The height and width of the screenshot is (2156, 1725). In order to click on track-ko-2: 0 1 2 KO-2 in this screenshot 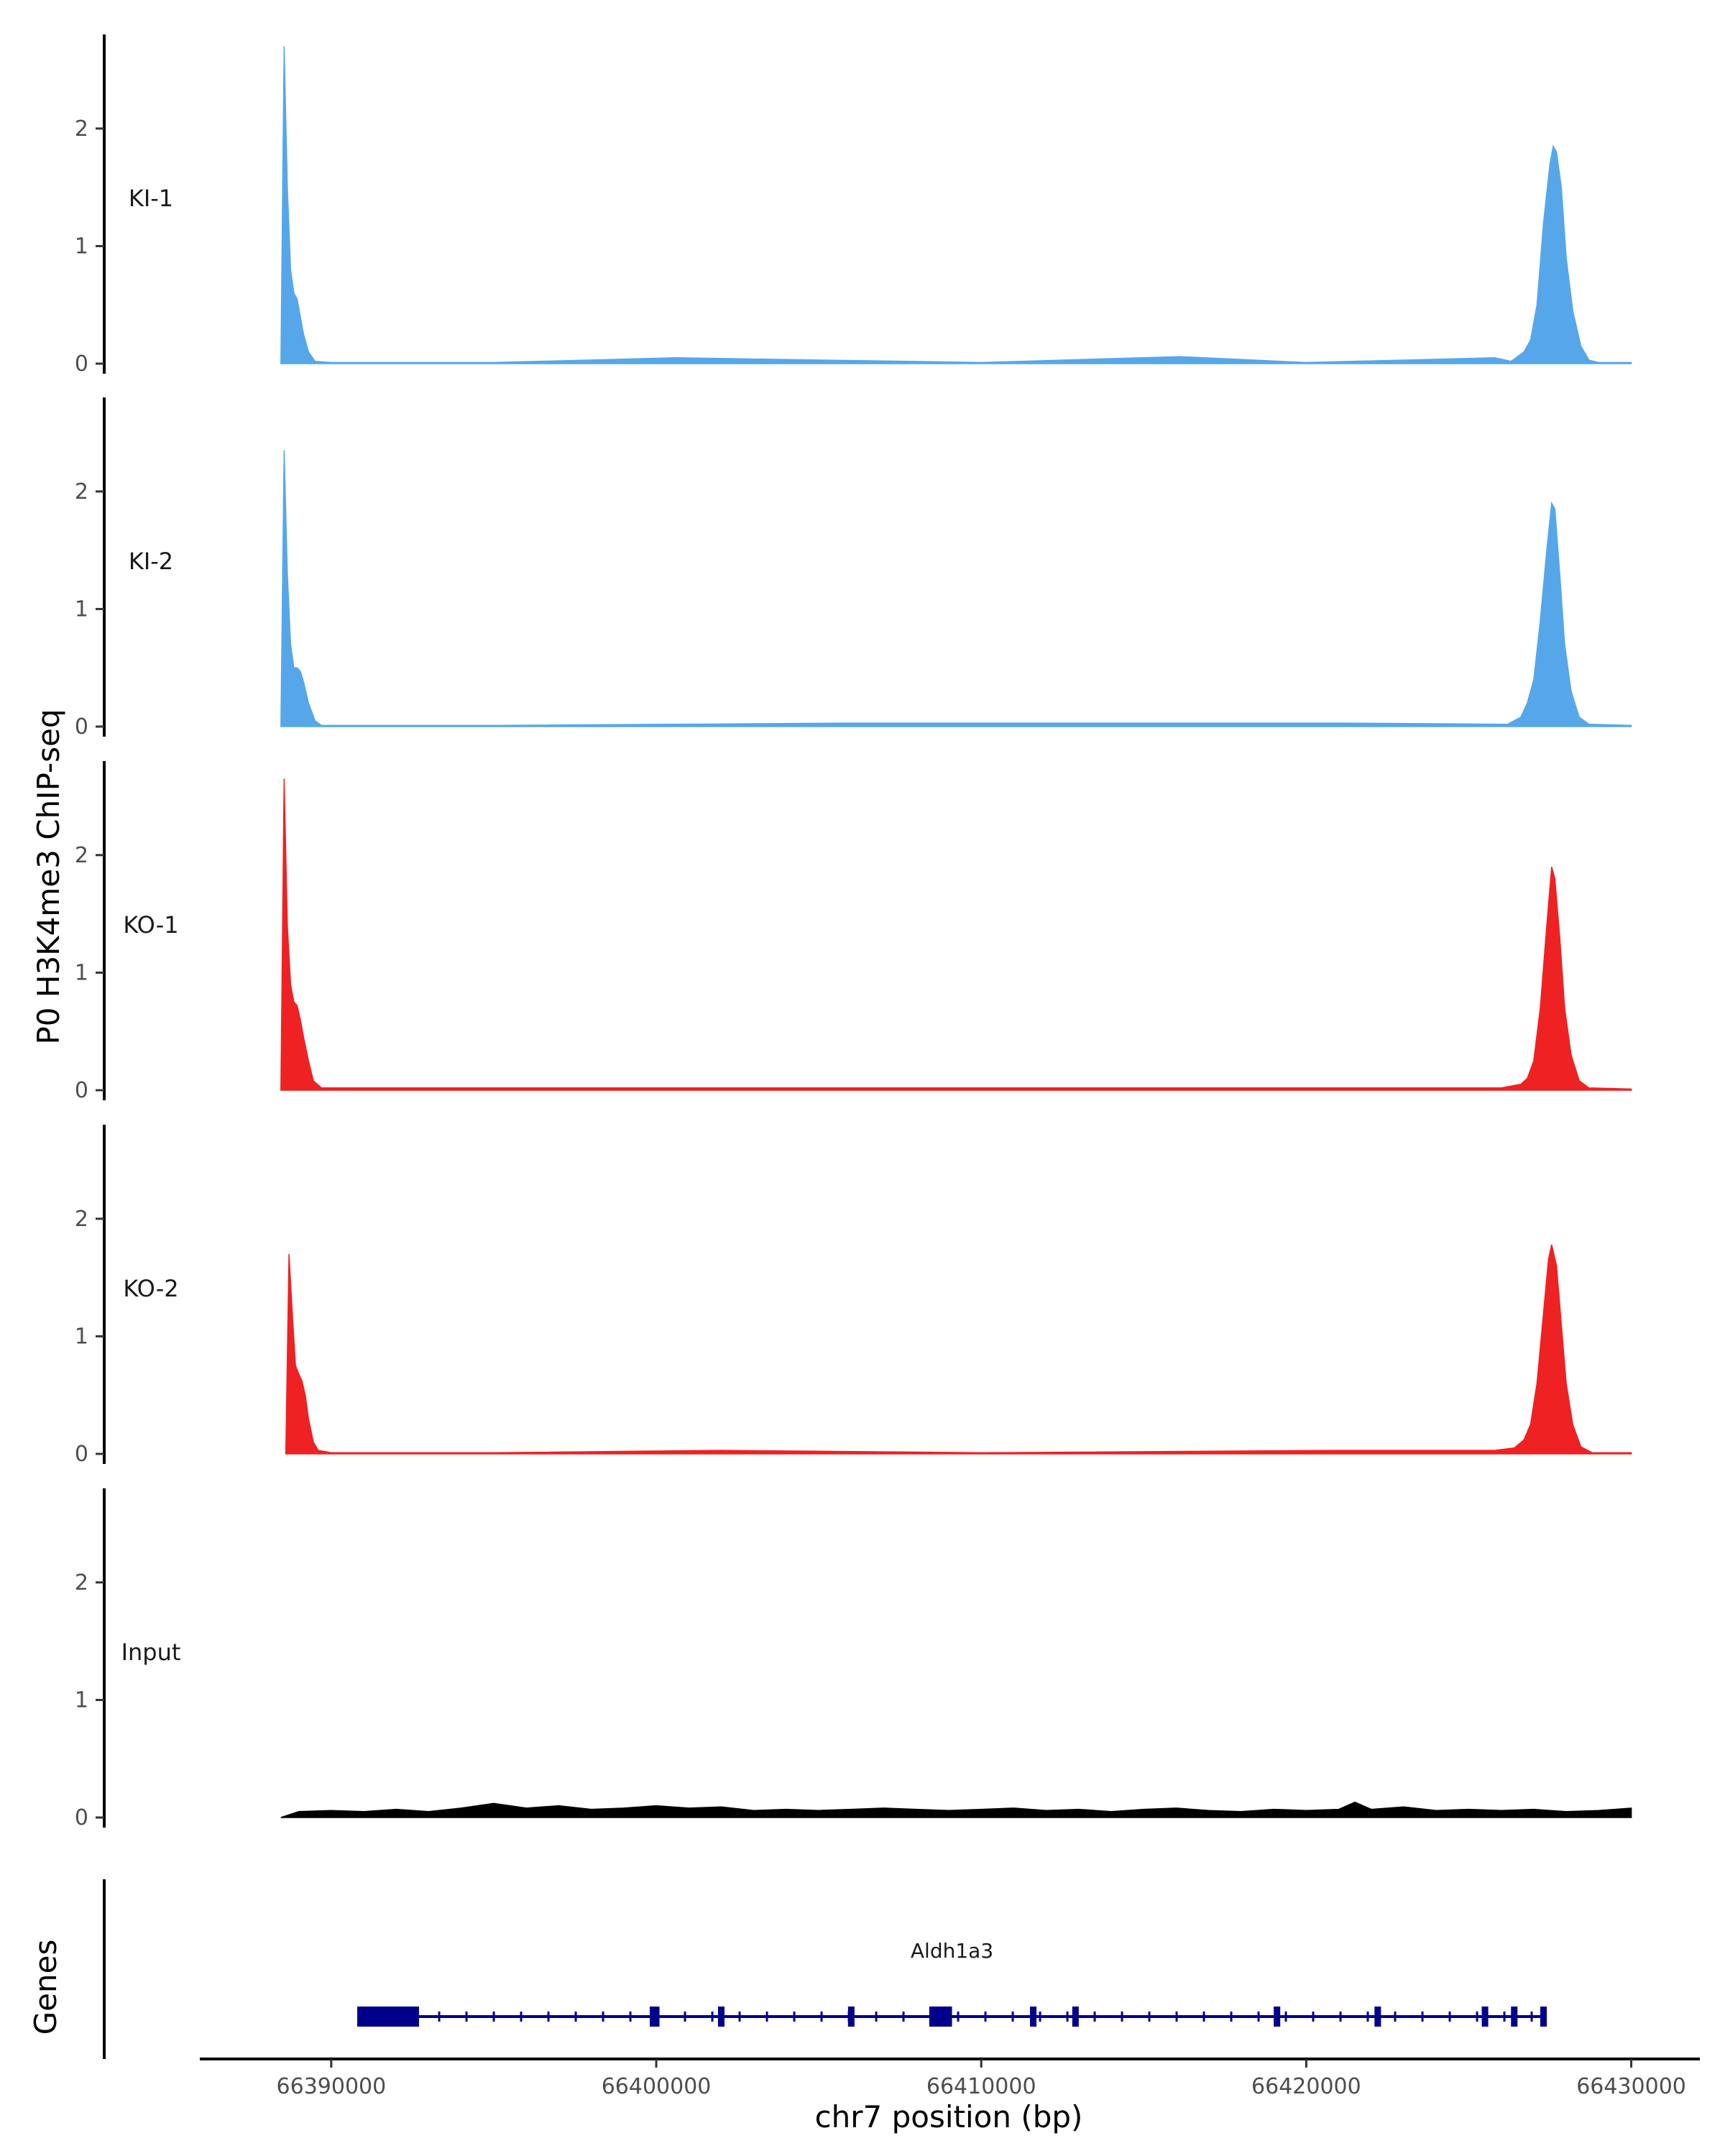, I will do `click(853, 1296)`.